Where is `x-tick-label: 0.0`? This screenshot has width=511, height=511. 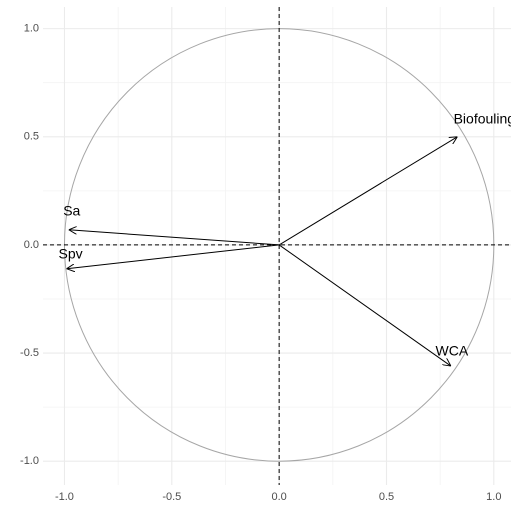
x-tick-label: 0.0 is located at coordinates (278, 497).